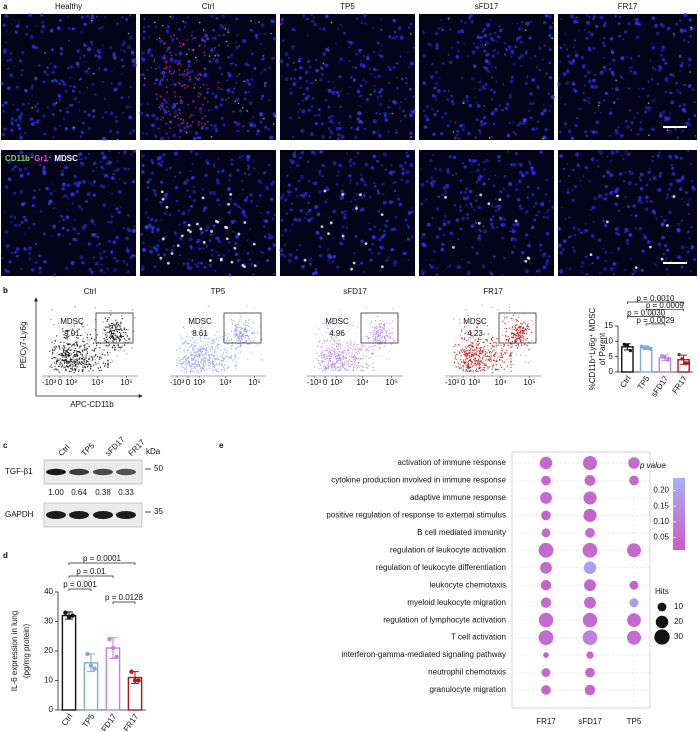 The height and width of the screenshot is (731, 698). Describe the element at coordinates (379, 328) in the screenshot. I see `gate` at that location.